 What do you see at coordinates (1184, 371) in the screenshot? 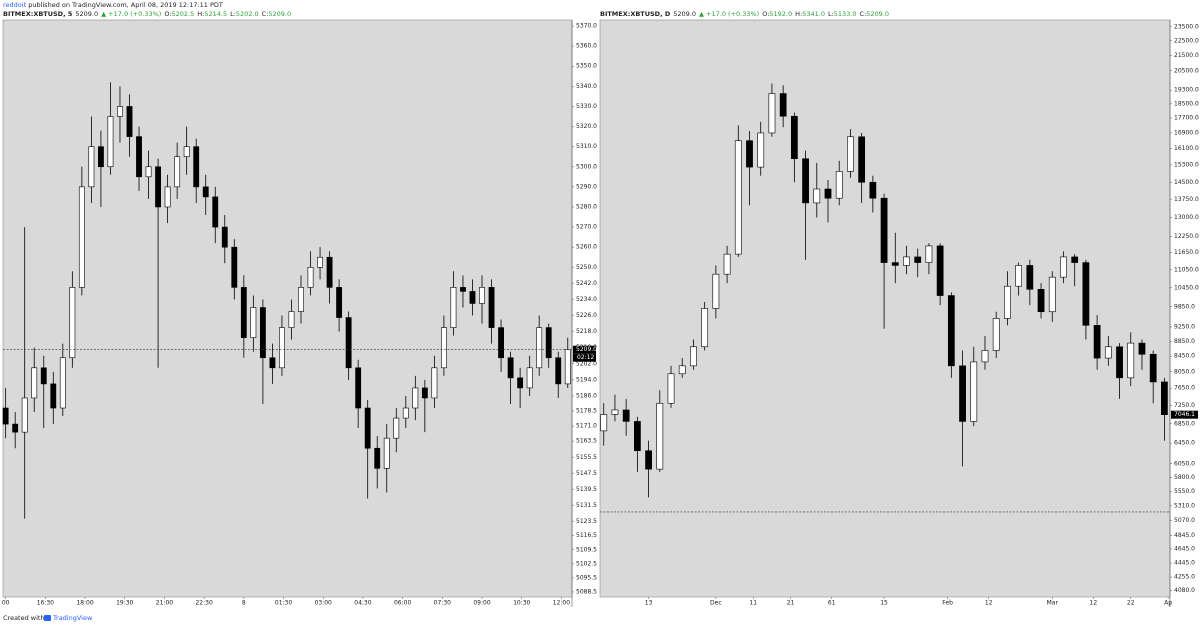
I see `y-tick-label: 8050.0` at bounding box center [1184, 371].